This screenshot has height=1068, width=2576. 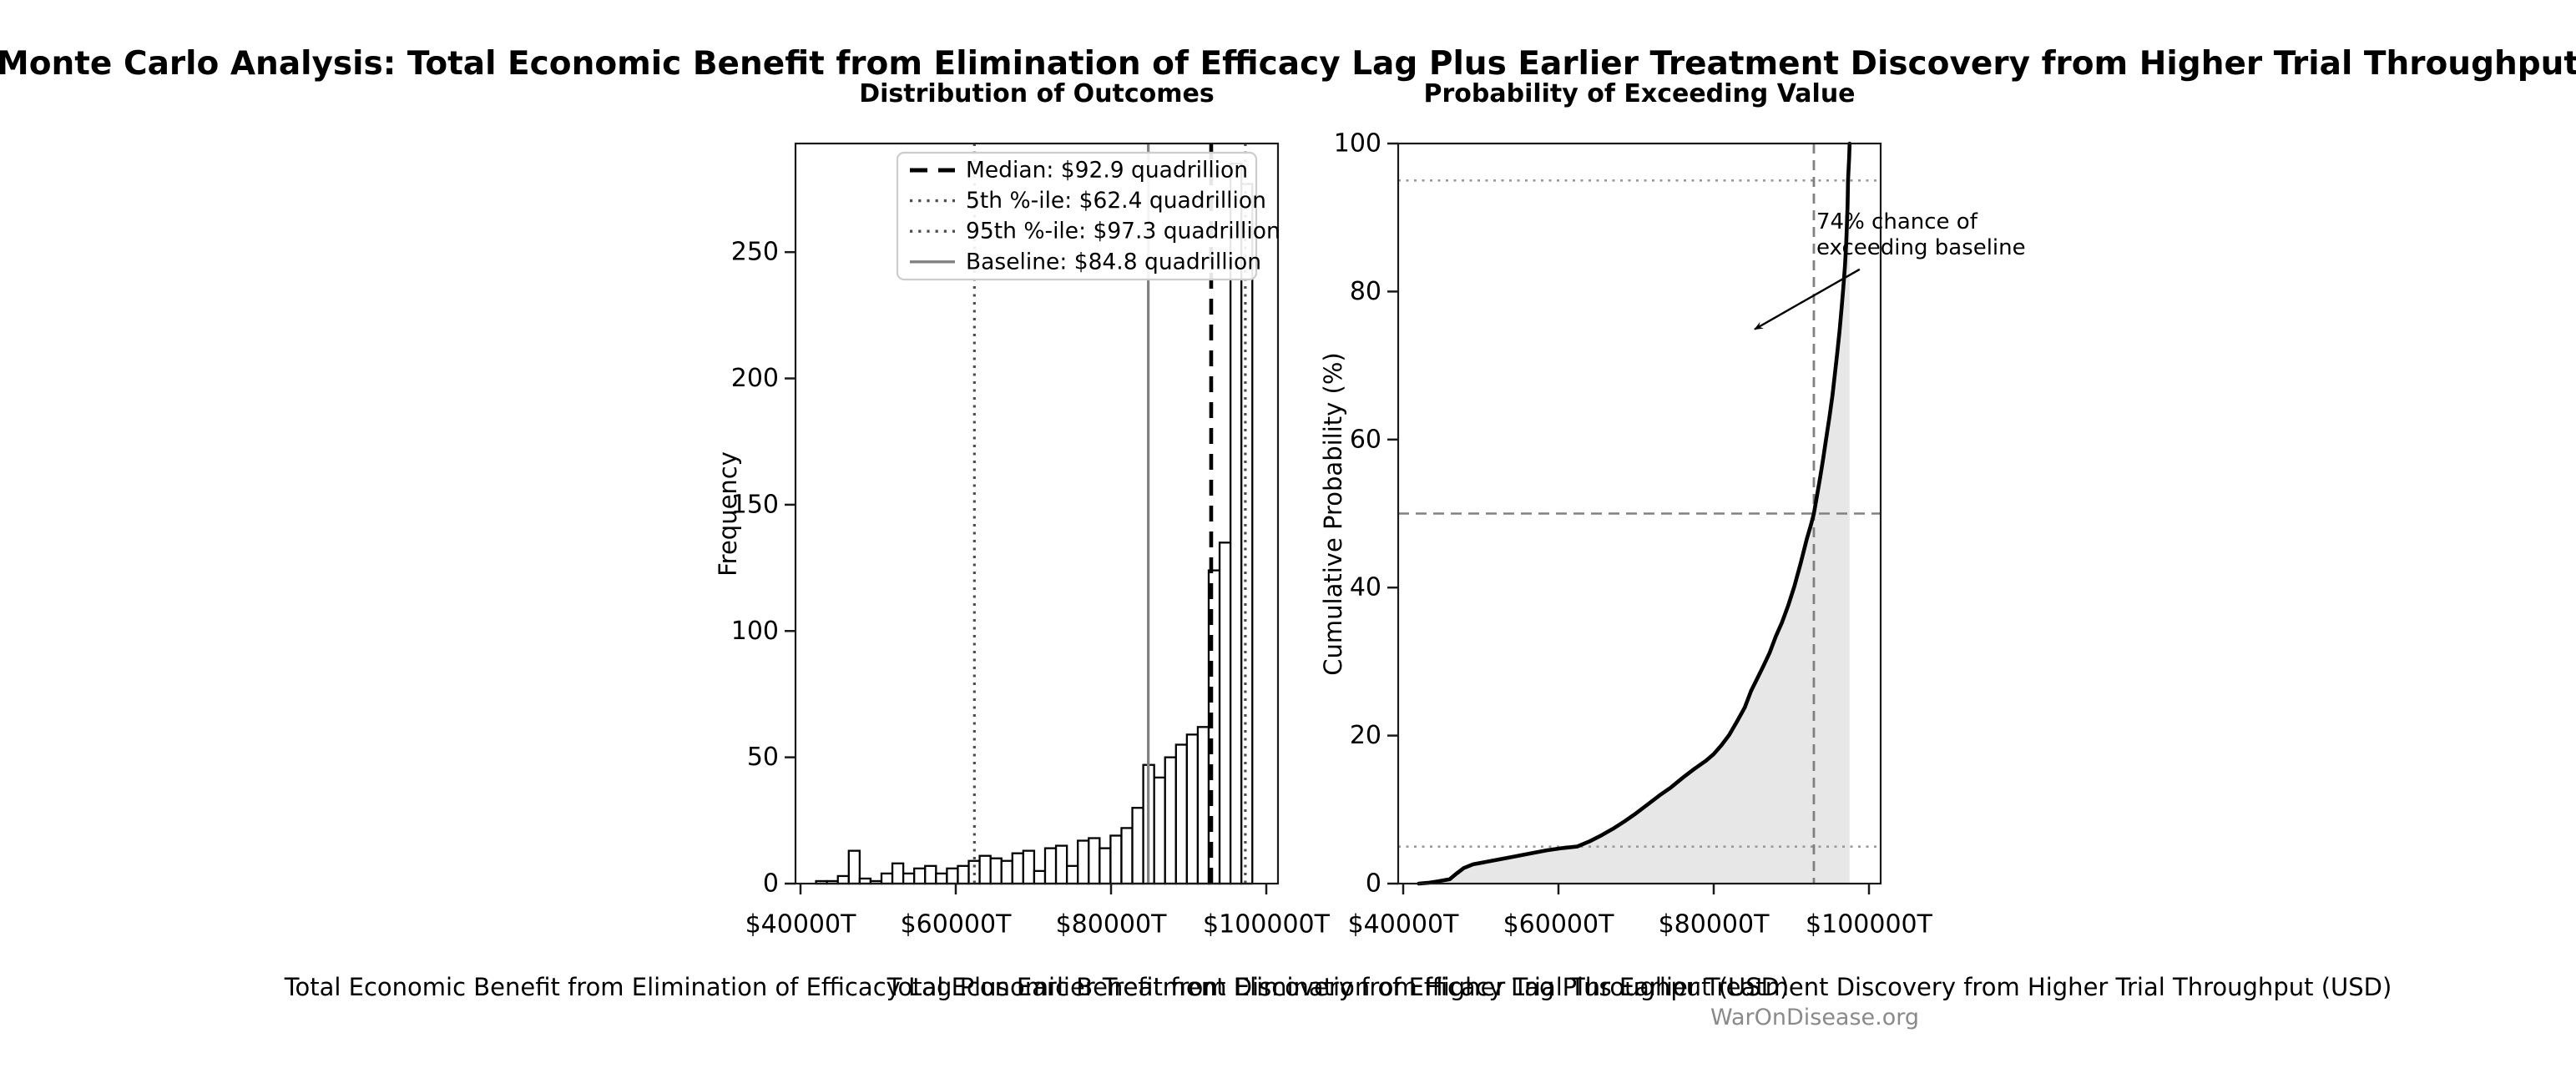 I want to click on histogram-y-tick-label: 250, so click(x=755, y=252).